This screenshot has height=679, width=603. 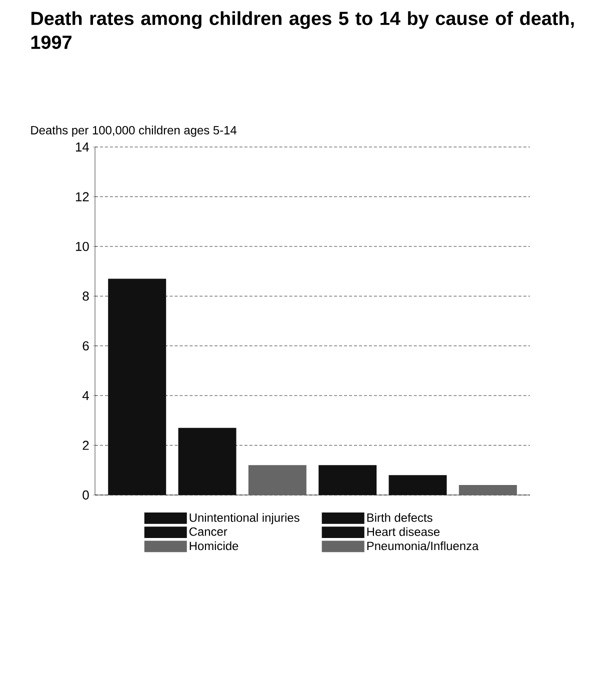 I want to click on chart-title: Death rates among children ages 5 to 14 by cause of death, 1997, so click(x=302, y=30).